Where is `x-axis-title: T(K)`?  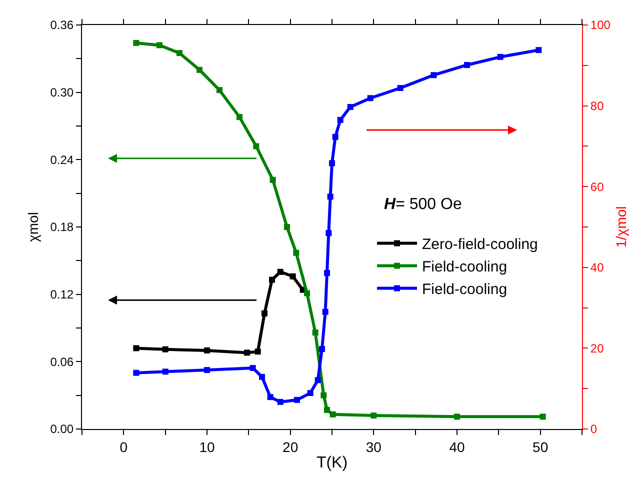 x-axis-title: T(K) is located at coordinates (332, 463).